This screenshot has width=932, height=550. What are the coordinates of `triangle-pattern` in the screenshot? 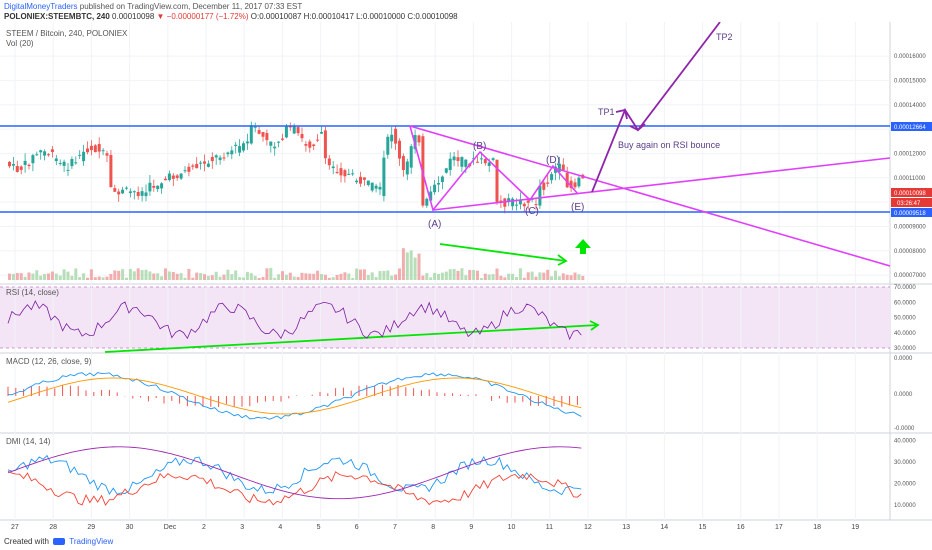 It's located at (650, 196).